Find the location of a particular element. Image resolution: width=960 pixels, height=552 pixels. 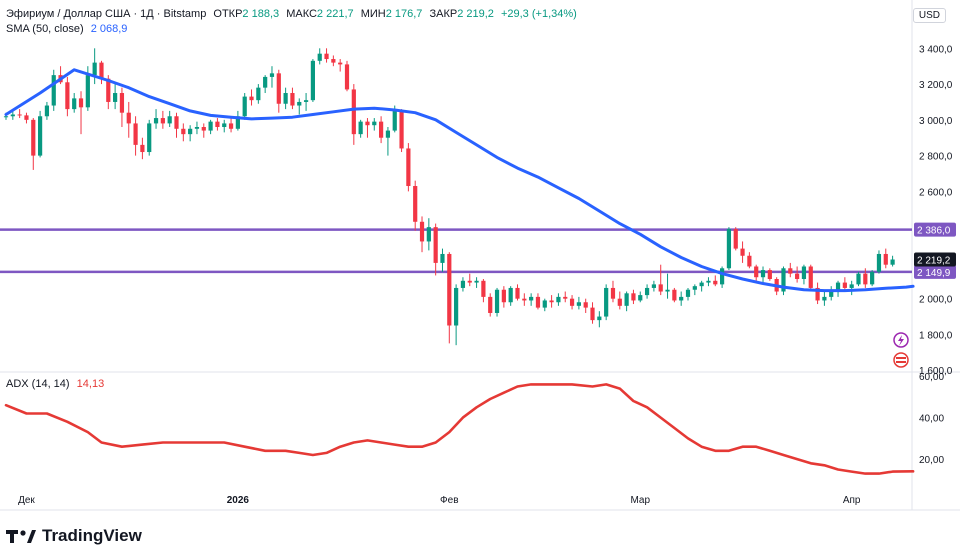

low-label: МИН is located at coordinates (373, 14).